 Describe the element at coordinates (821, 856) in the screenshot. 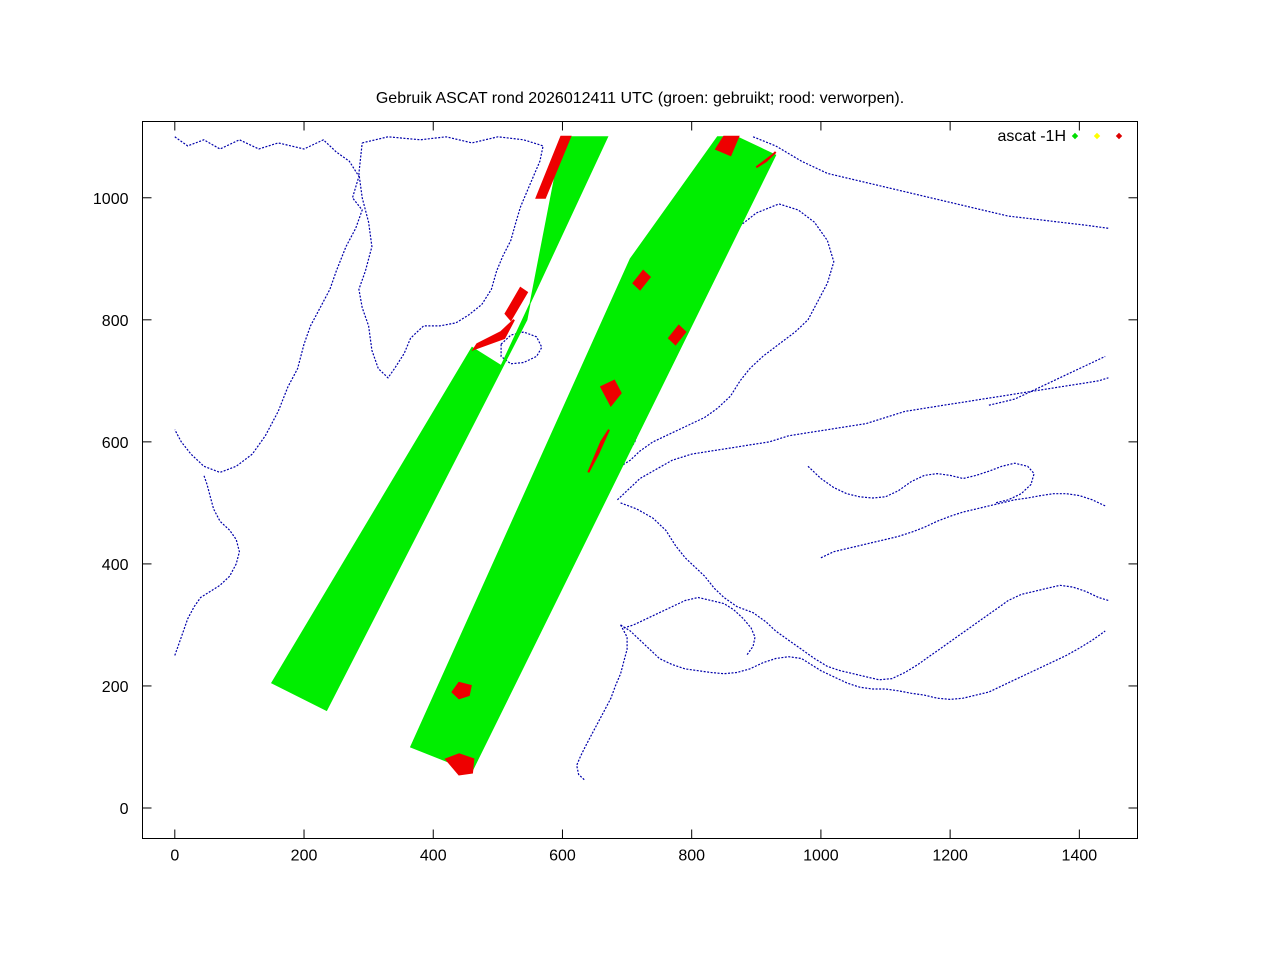

I see `x-tick-label-1000: 1000` at that location.